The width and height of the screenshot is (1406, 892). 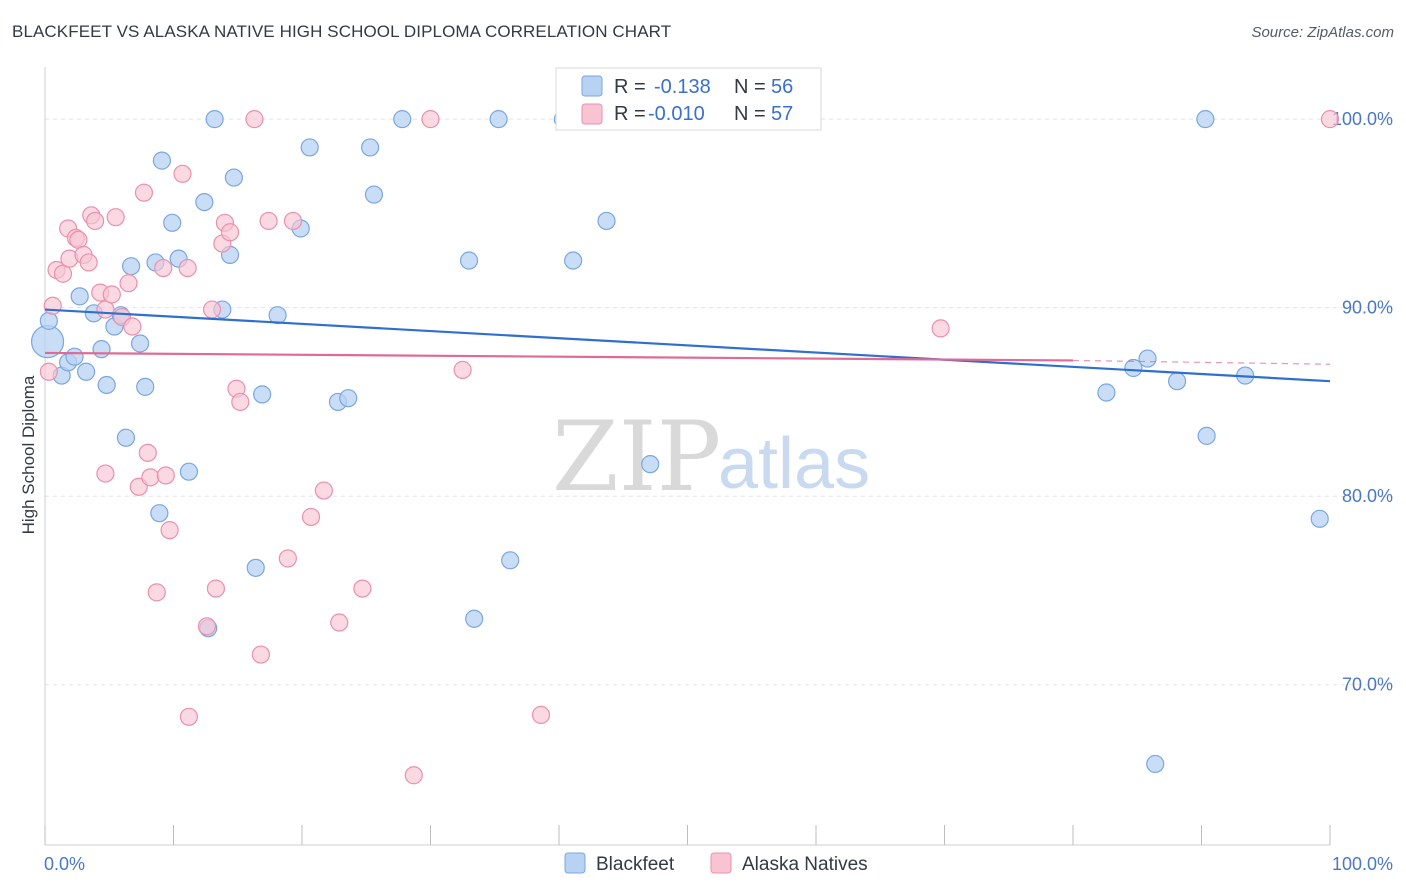 I want to click on bottom-legend-swatch-blackfeet, so click(x=575, y=863).